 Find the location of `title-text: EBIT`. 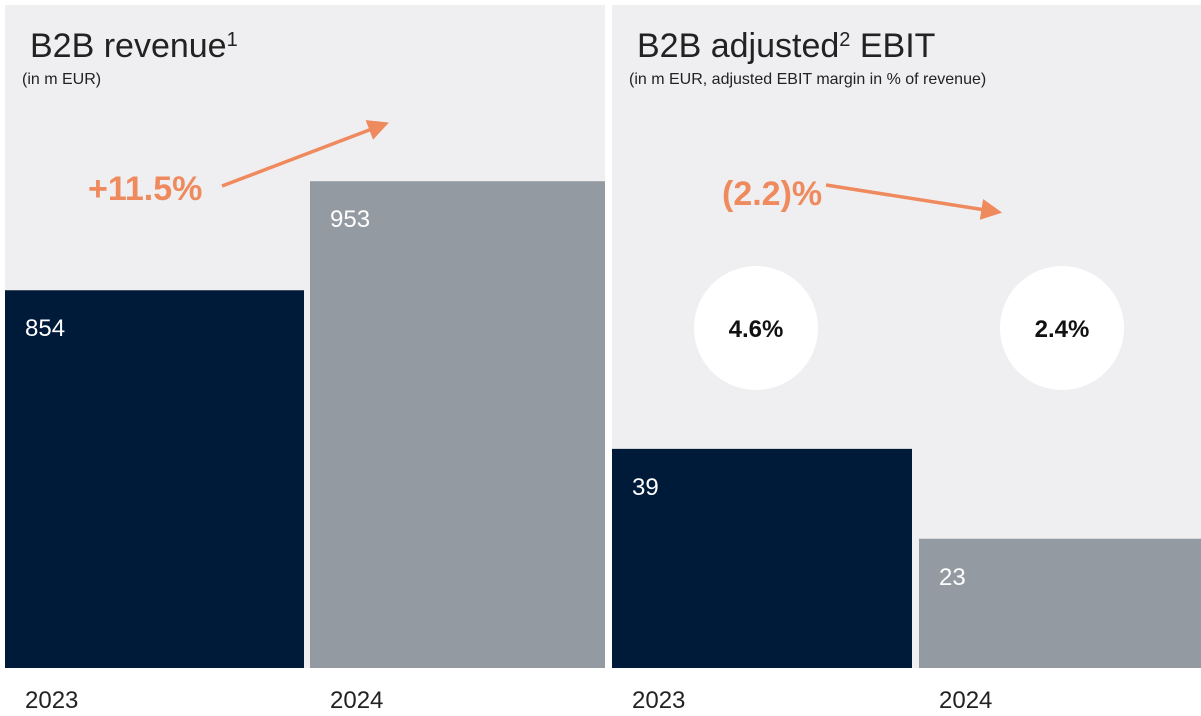

title-text: EBIT is located at coordinates (892, 46).